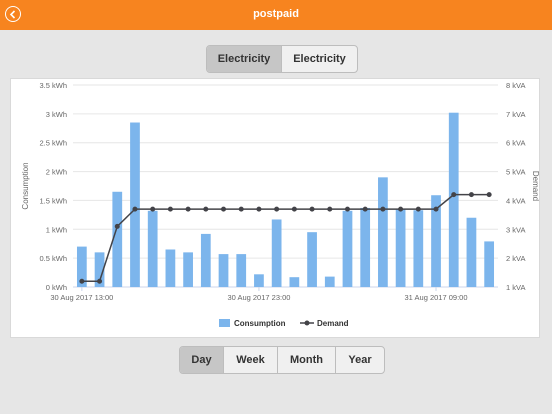 The height and width of the screenshot is (414, 552). I want to click on toggle-electricity-1: Electricity, so click(244, 59).